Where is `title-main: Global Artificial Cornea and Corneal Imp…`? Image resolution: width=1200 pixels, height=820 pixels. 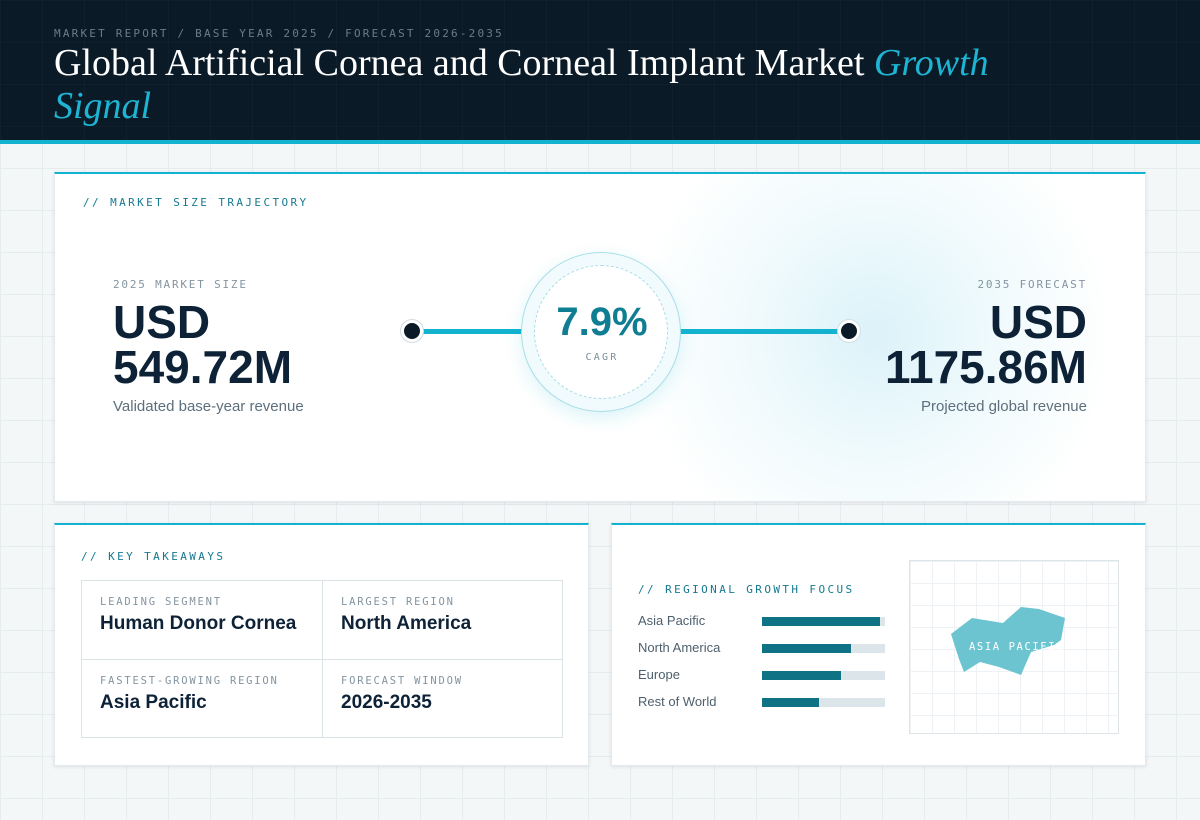 title-main: Global Artificial Cornea and Corneal Imp… is located at coordinates (459, 63).